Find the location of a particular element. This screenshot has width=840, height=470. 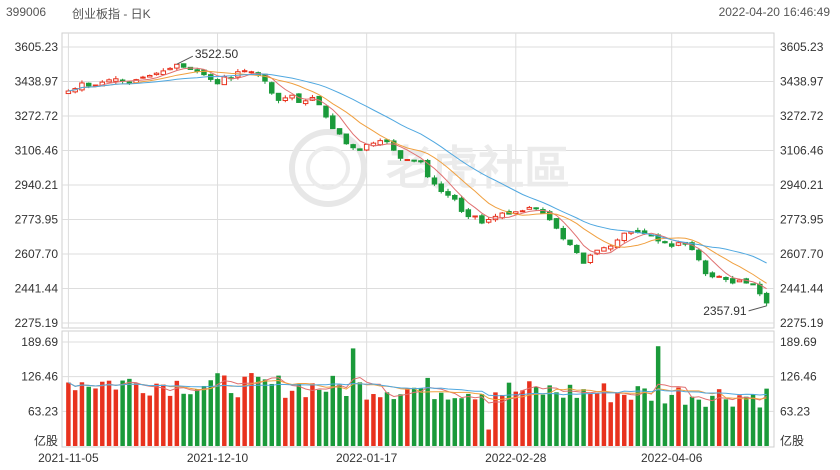

price-tick-label: 3438.97 is located at coordinates (802, 82).